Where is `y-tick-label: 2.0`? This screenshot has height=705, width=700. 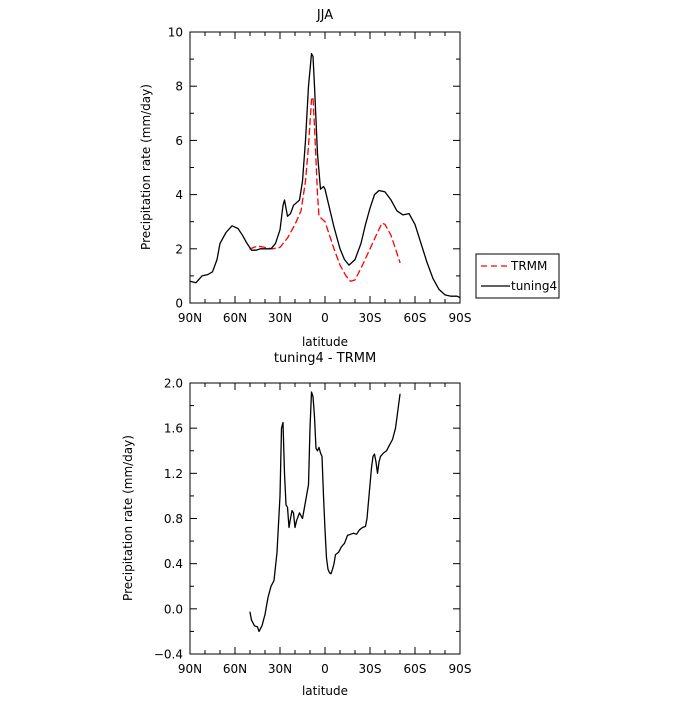 y-tick-label: 2.0 is located at coordinates (173, 384).